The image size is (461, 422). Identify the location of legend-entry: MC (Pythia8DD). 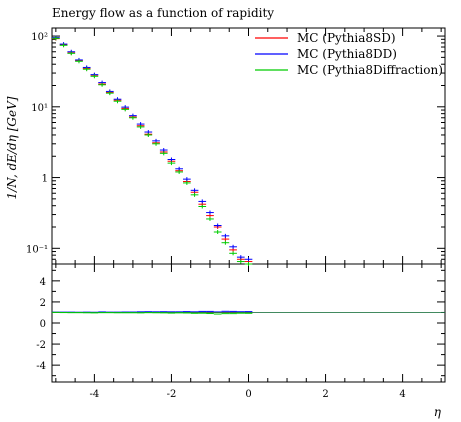
(347, 54).